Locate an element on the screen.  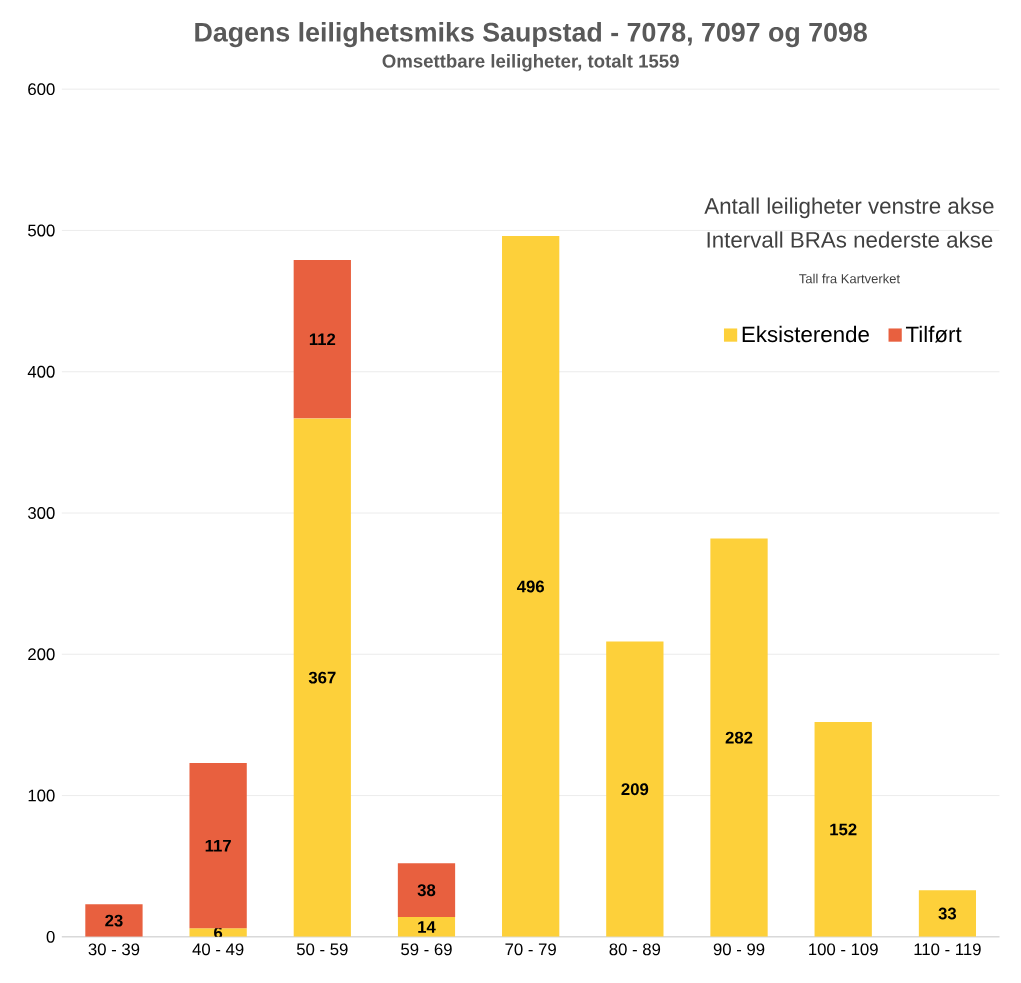
y-tick-label: 200 is located at coordinates (41, 654).